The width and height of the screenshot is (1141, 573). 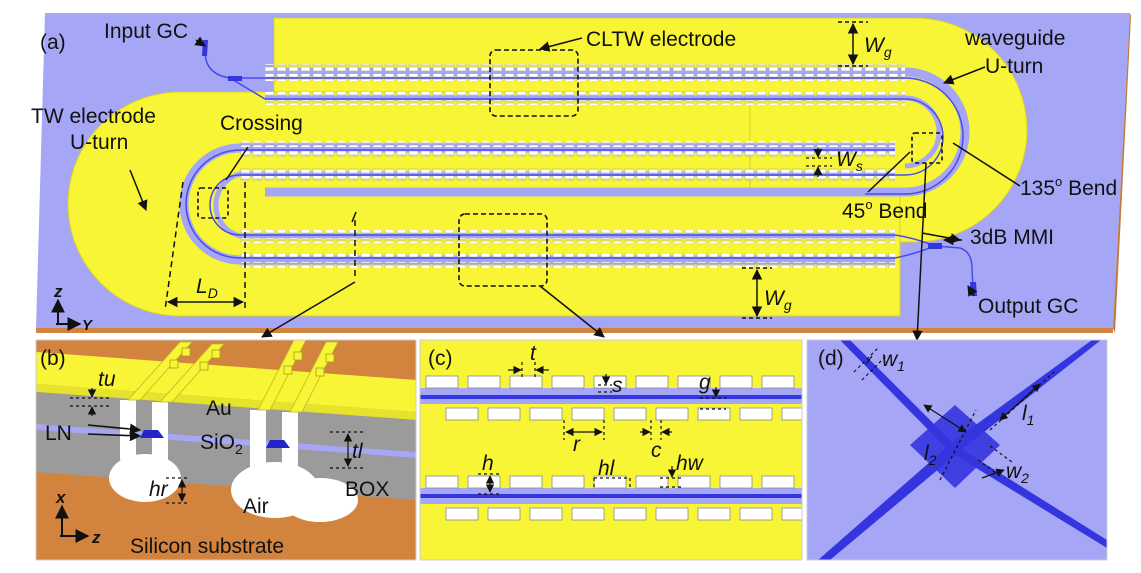 What do you see at coordinates (58, 291) in the screenshot?
I see `axis-z-label: z` at bounding box center [58, 291].